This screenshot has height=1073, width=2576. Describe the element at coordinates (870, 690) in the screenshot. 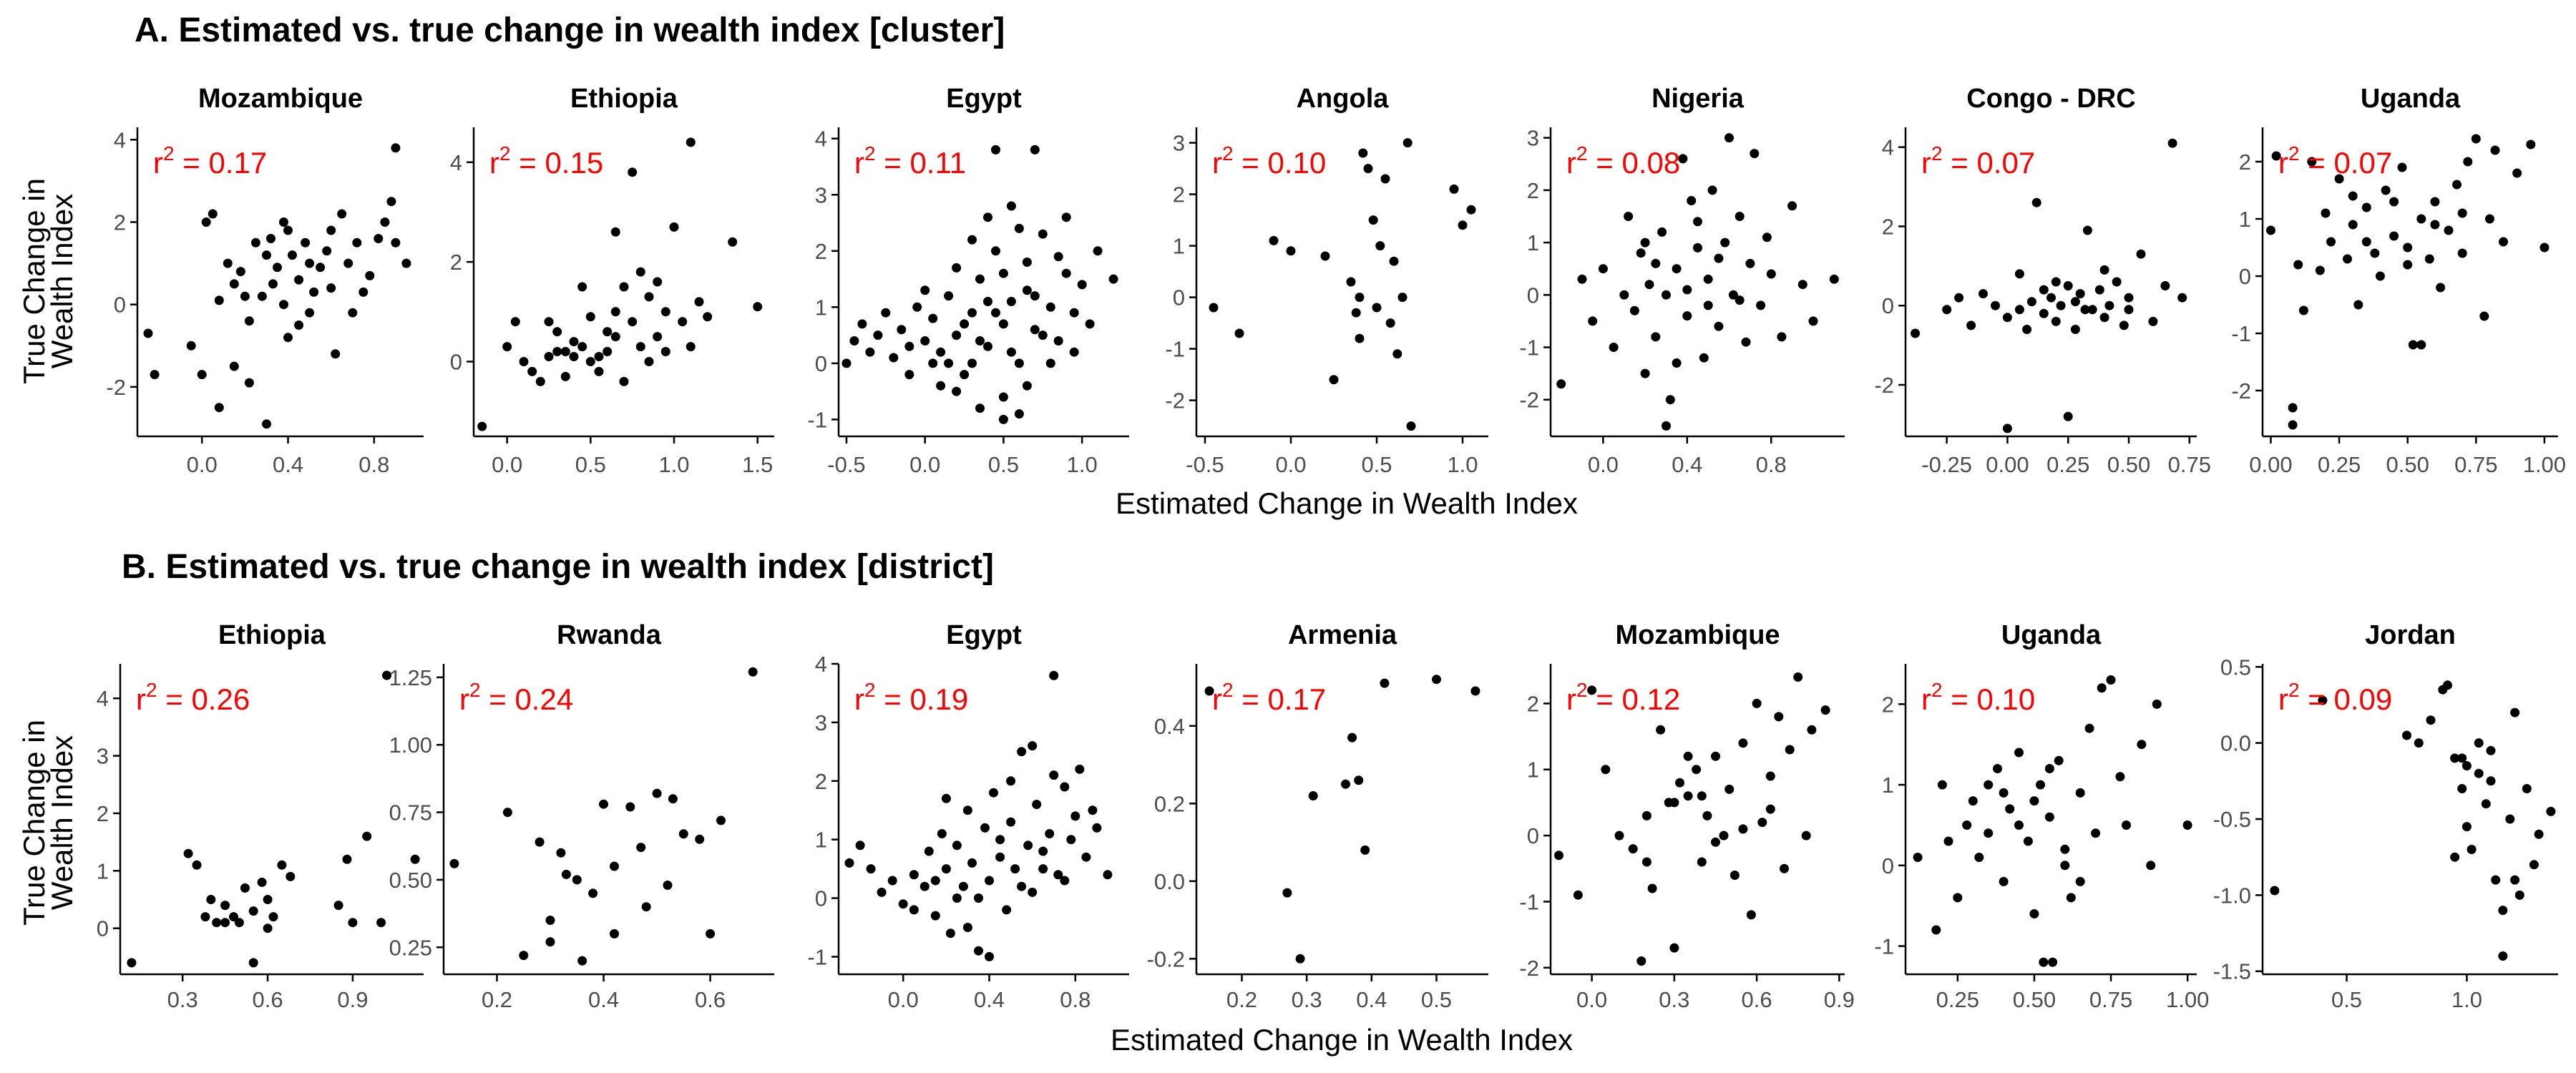

I see `r-squared-exponent: 2` at that location.